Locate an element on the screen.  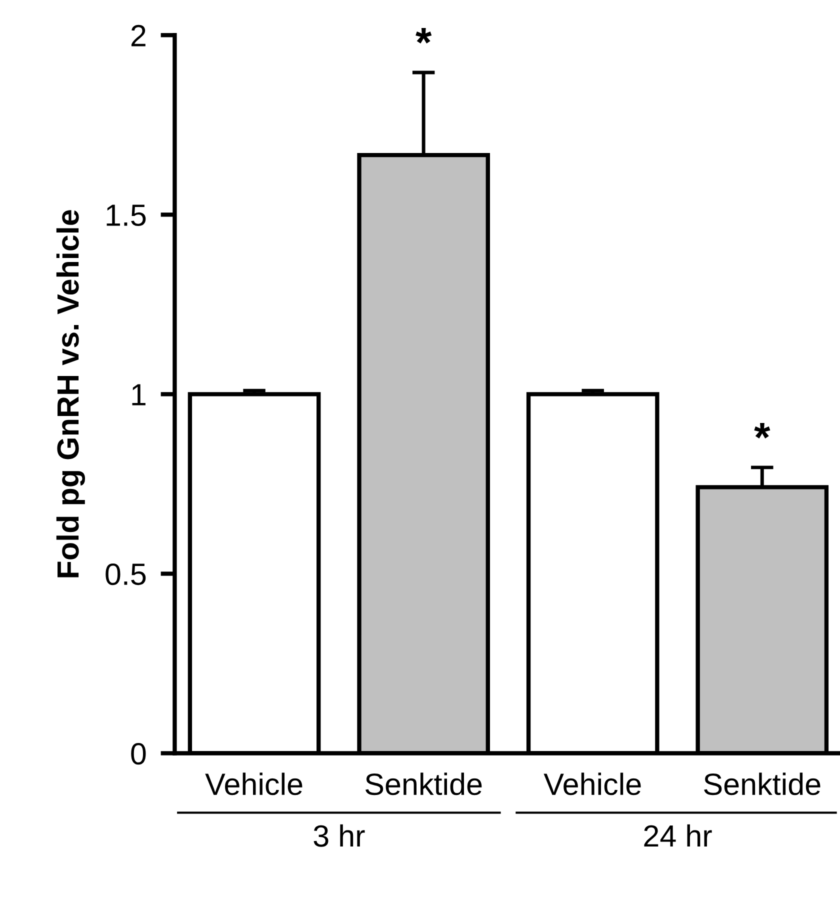
text: 24 hr is located at coordinates (678, 835).